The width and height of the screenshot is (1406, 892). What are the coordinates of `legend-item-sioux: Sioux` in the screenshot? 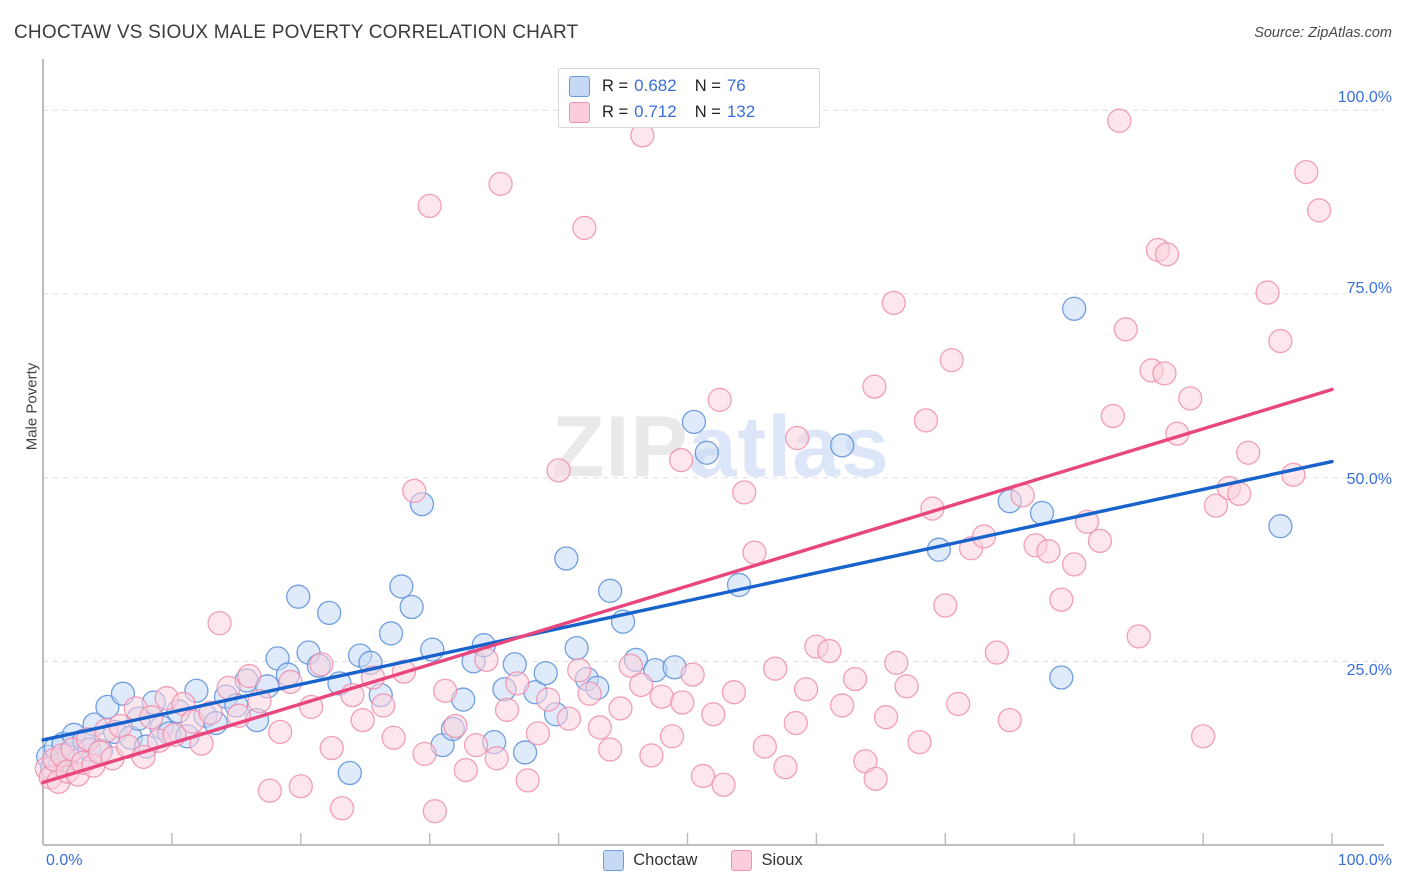 It's located at (767, 860).